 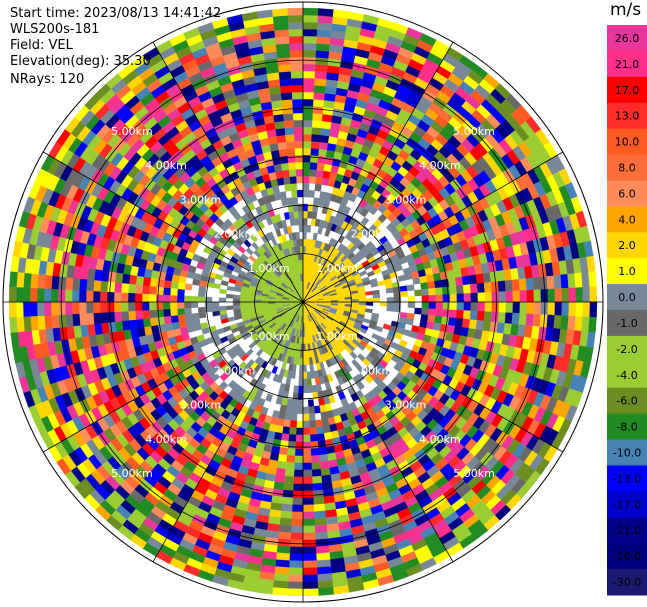 What do you see at coordinates (627, 64) in the screenshot?
I see `colorbar-tick-label: 21.0` at bounding box center [627, 64].